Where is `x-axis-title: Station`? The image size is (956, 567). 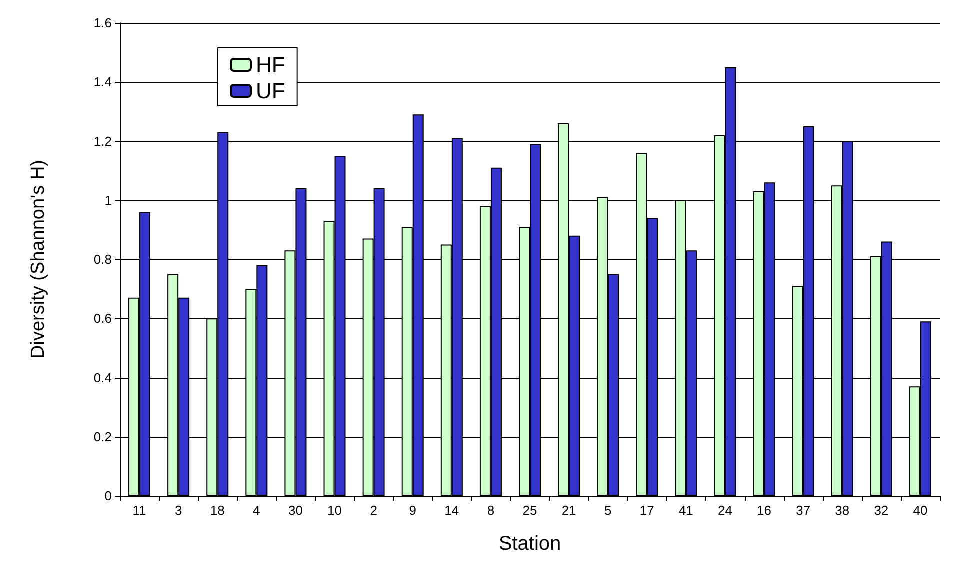 x-axis-title: Station is located at coordinates (530, 544).